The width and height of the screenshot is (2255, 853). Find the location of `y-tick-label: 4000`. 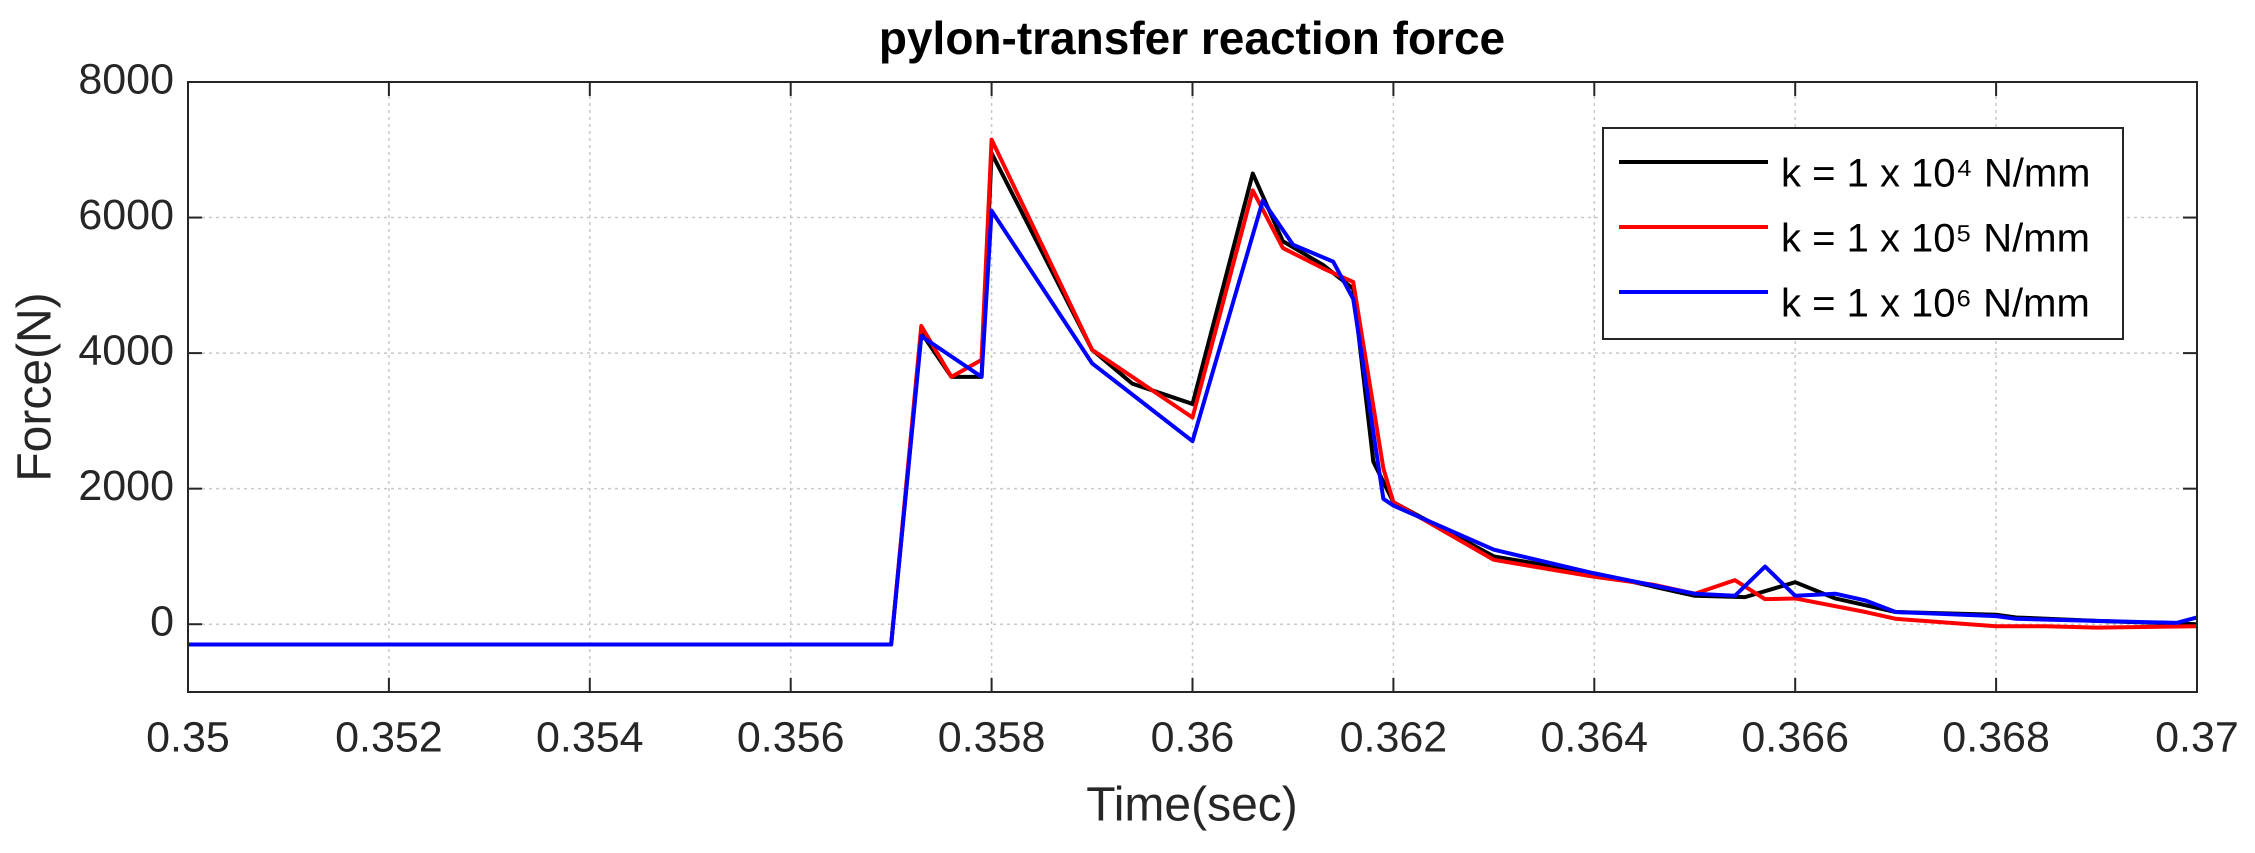

y-tick-label: 4000 is located at coordinates (126, 350).